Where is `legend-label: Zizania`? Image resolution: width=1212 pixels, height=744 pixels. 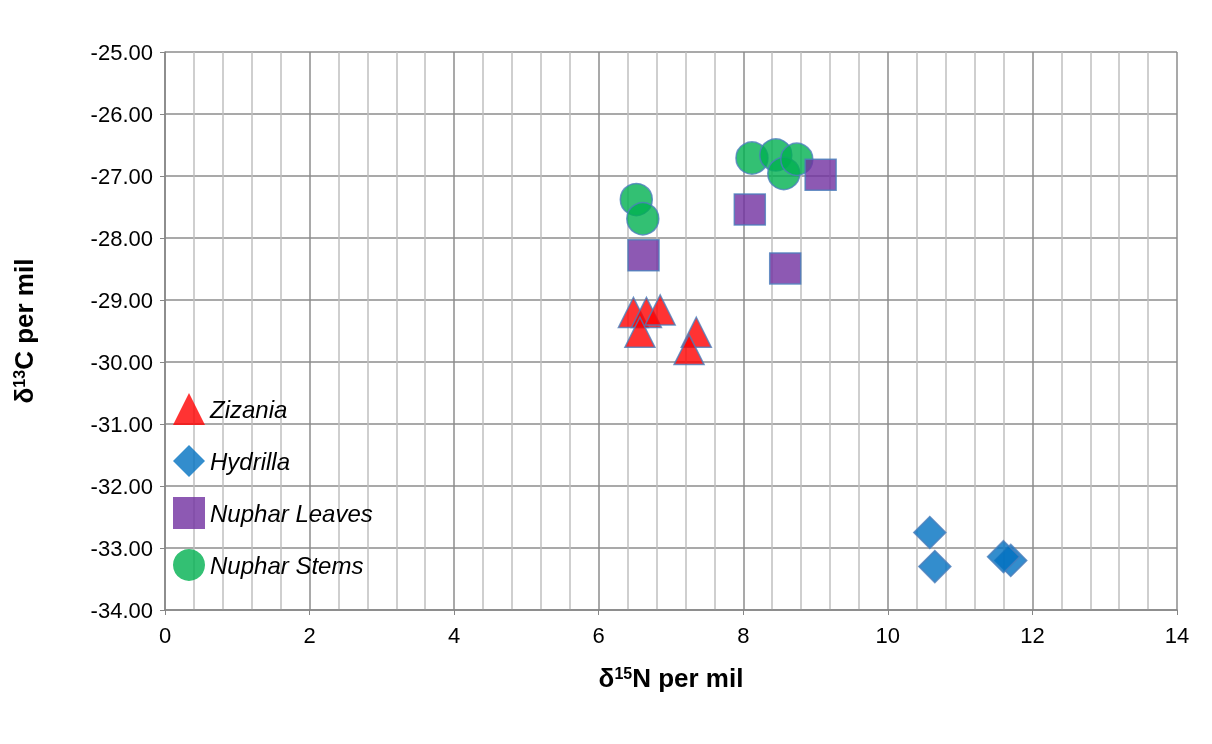
legend-label: Zizania is located at coordinates (248, 409).